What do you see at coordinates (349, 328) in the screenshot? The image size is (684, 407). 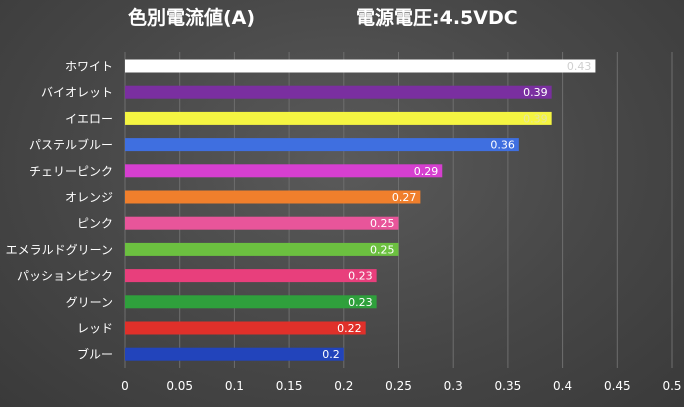 I see `value-label: 0.22` at bounding box center [349, 328].